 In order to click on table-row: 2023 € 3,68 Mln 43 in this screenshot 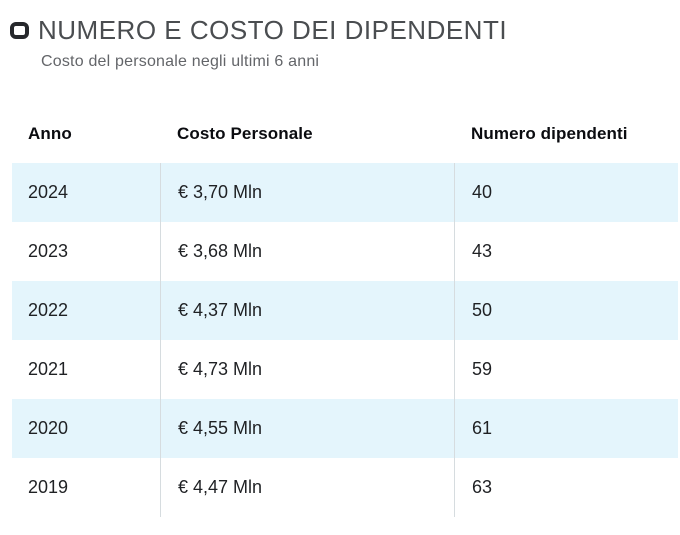, I will do `click(345, 251)`.